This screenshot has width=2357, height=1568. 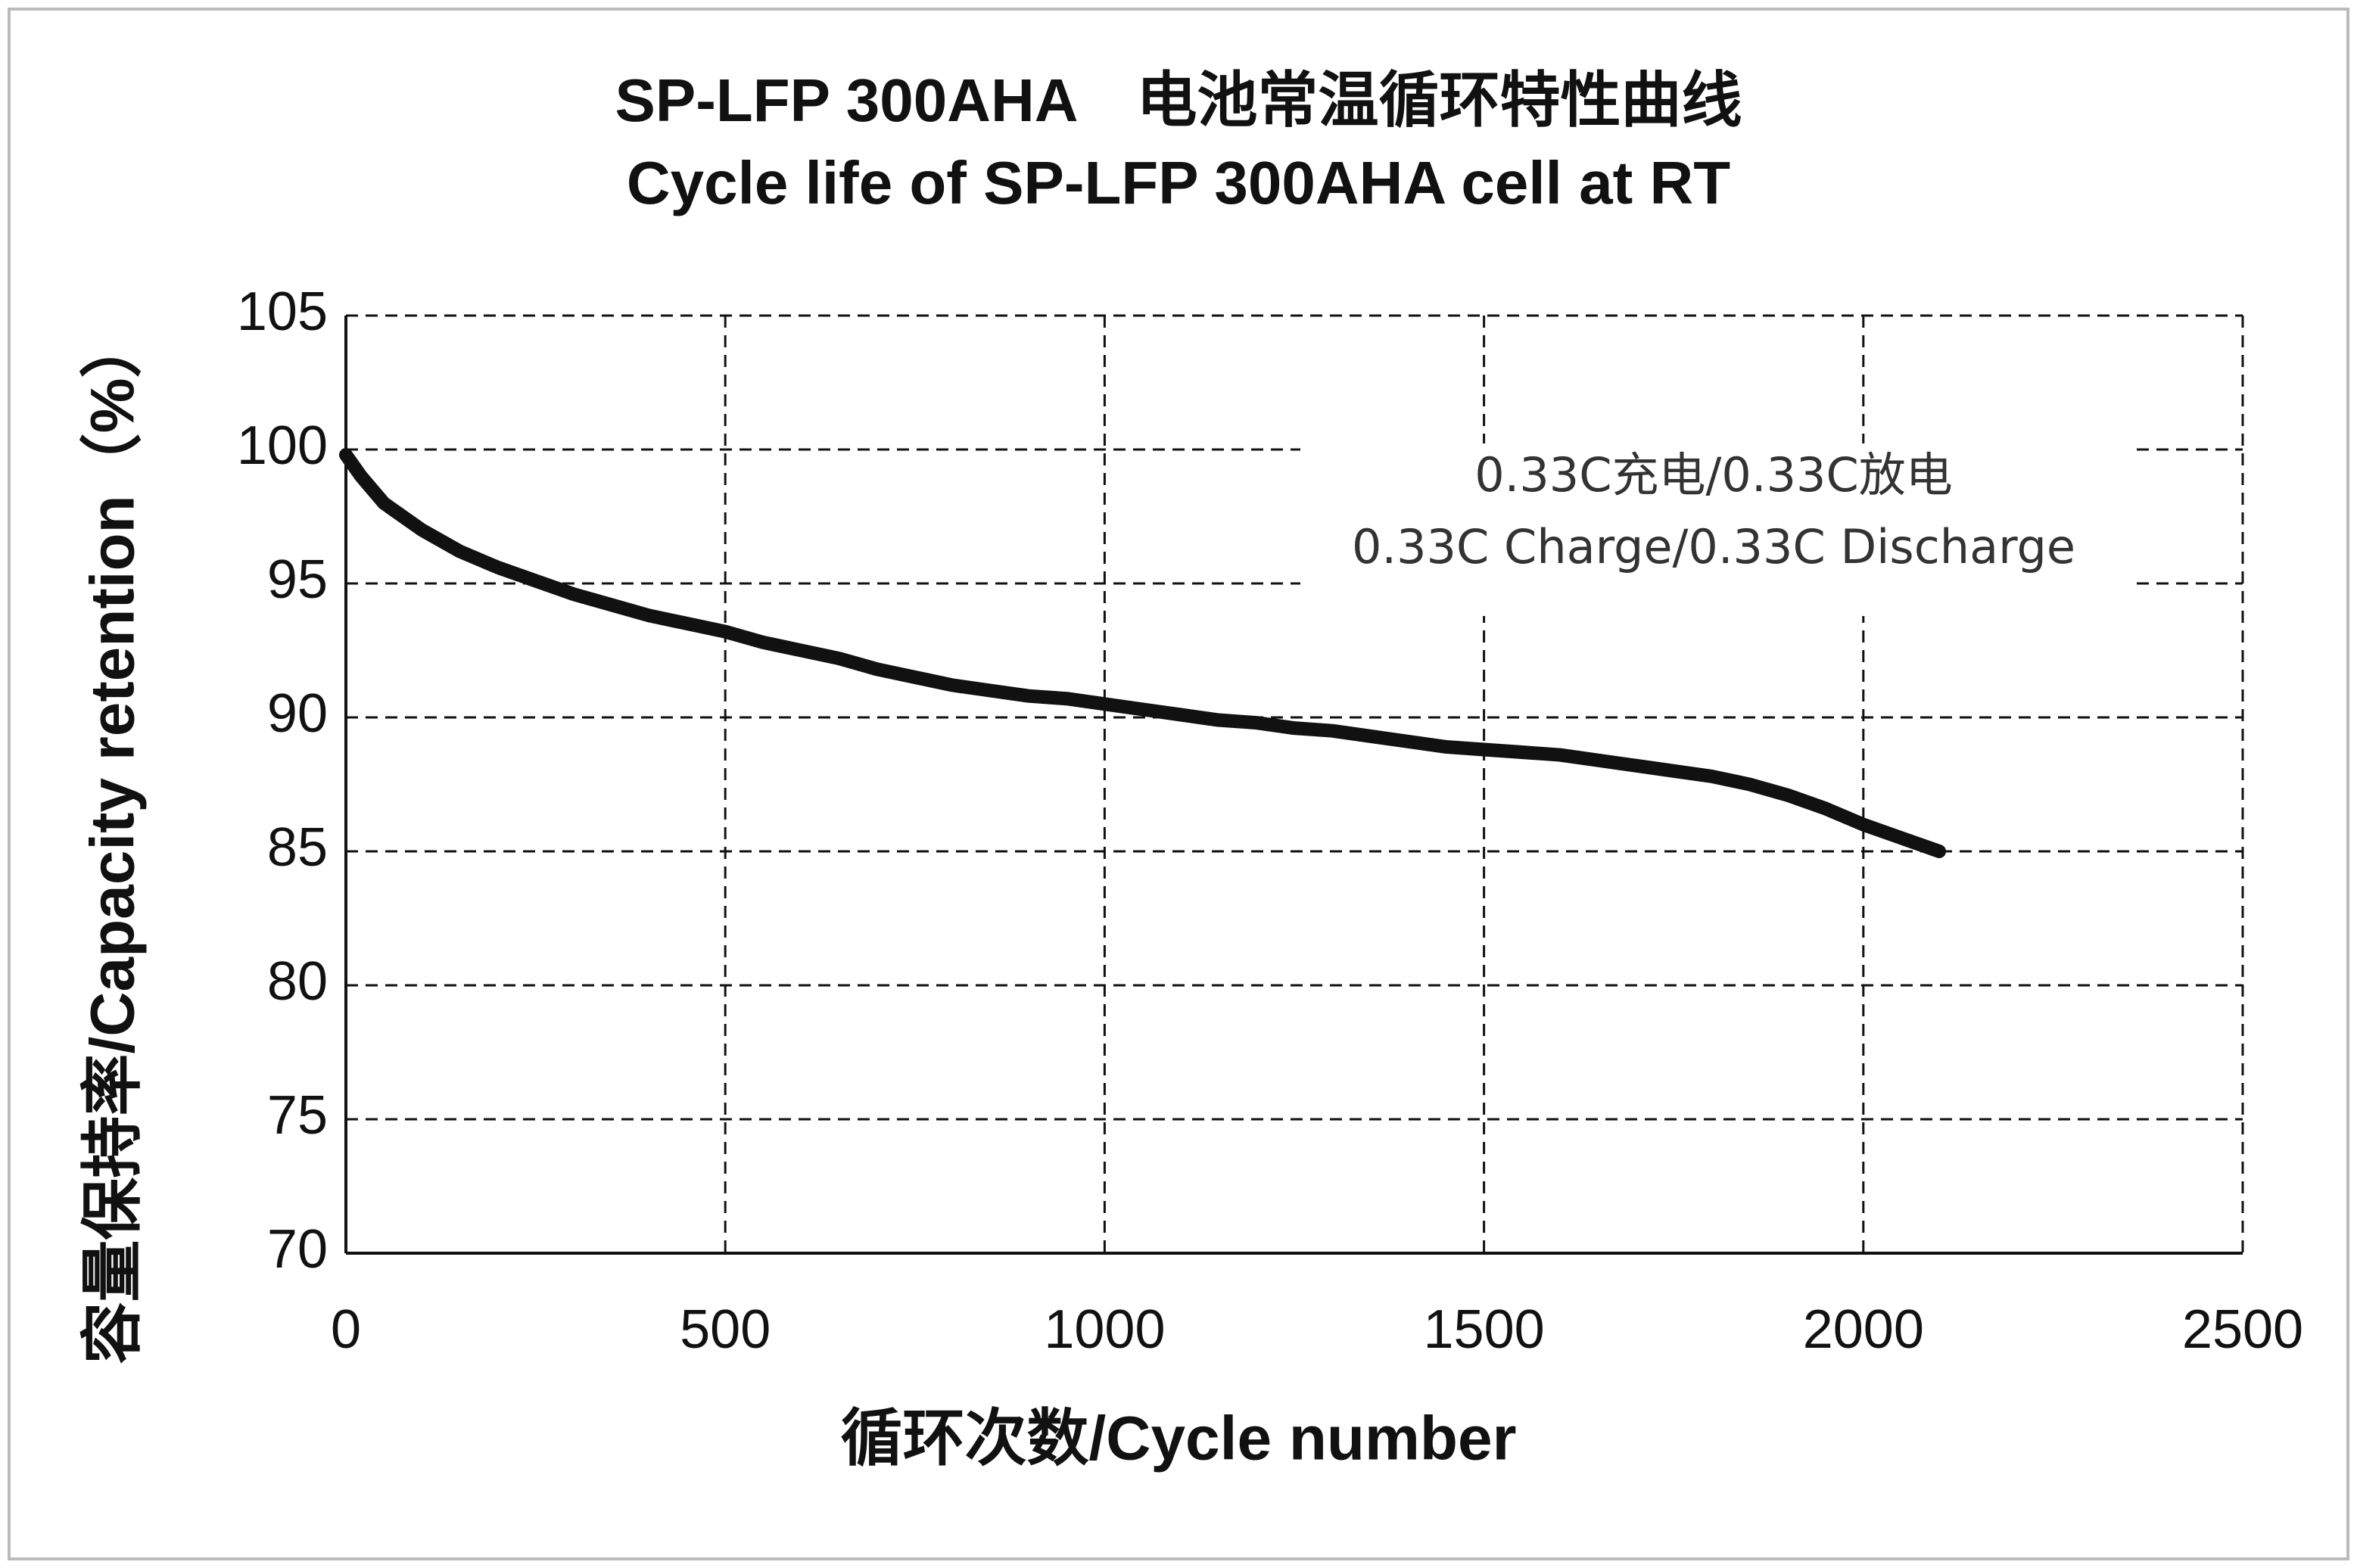 What do you see at coordinates (282, 445) in the screenshot?
I see `y-tick-label: 100` at bounding box center [282, 445].